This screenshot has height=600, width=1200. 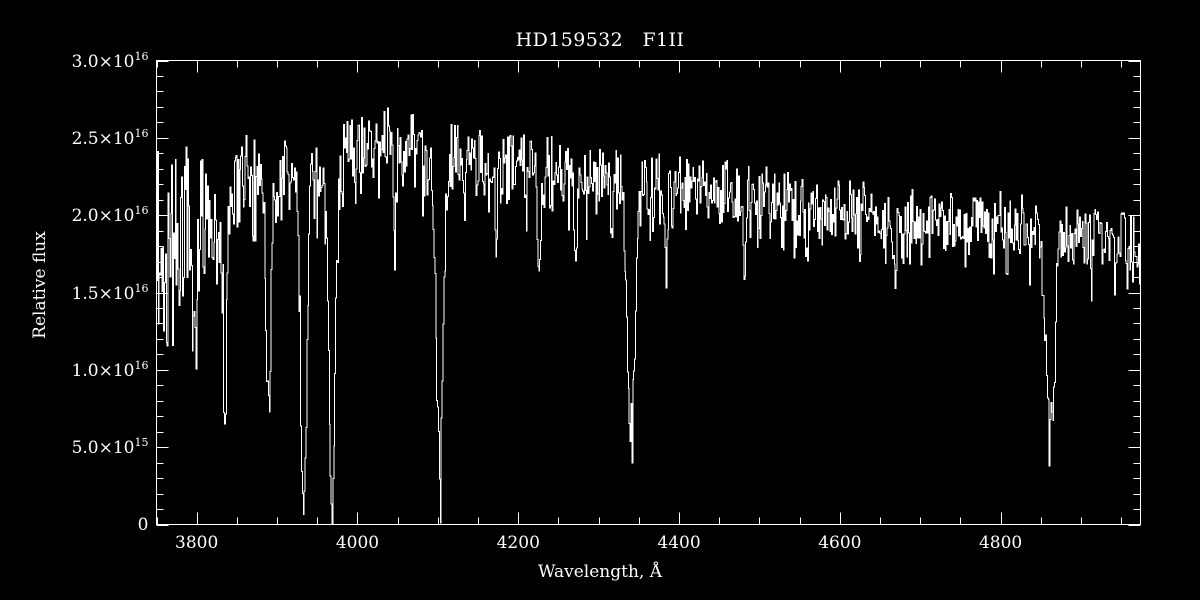 What do you see at coordinates (40, 285) in the screenshot?
I see `y-axis-label: Relative flux` at bounding box center [40, 285].